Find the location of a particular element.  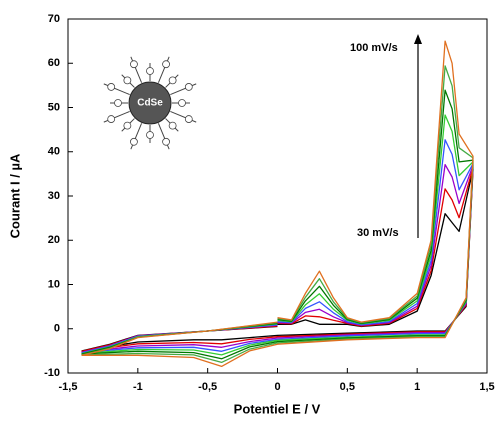

nanoparticle is located at coordinates (150, 103).